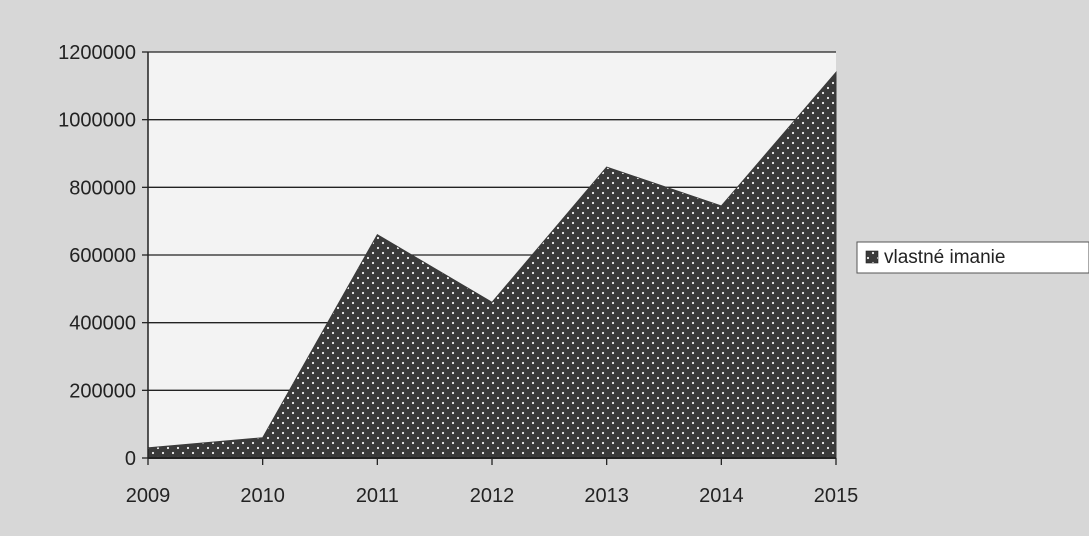  Describe the element at coordinates (944, 257) in the screenshot. I see `legend-label: vlastné imanie` at that location.